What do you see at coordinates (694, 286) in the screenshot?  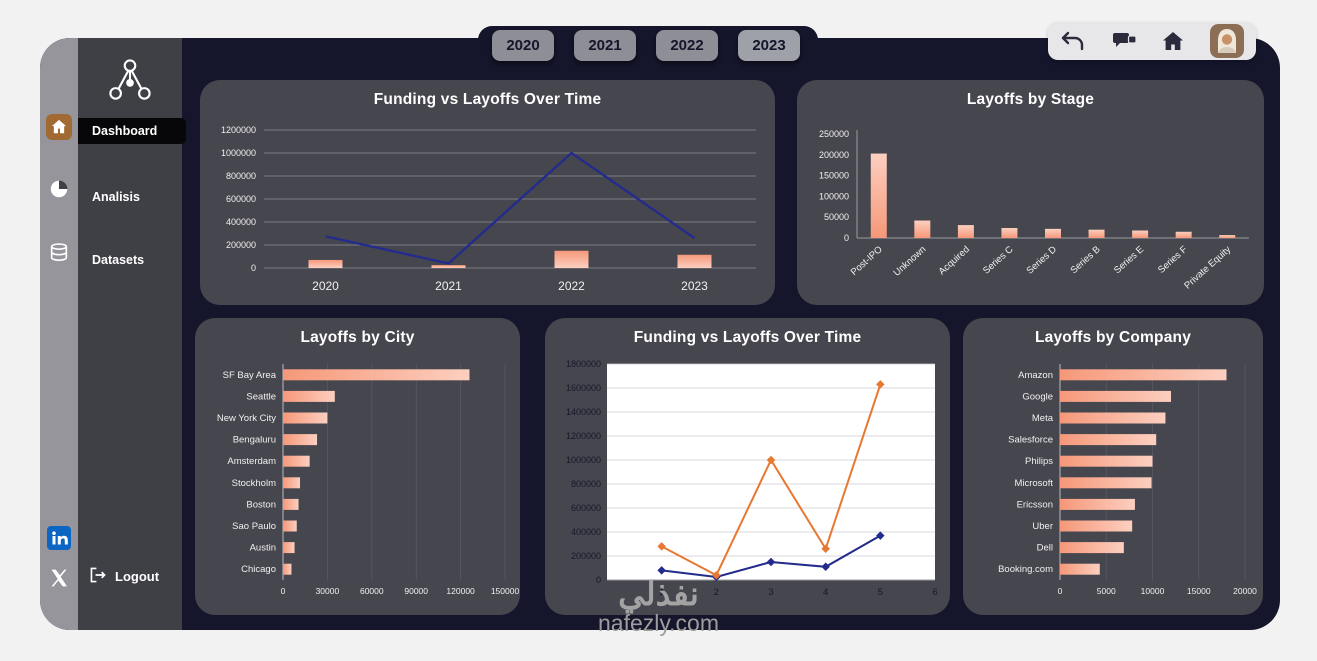 I see `svg-text: 2023` at bounding box center [694, 286].